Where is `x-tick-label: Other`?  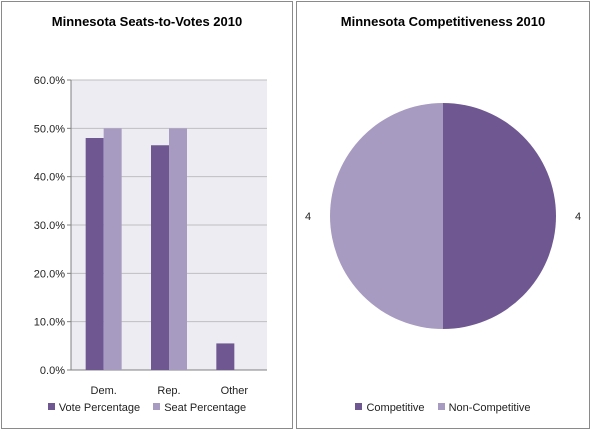 x-tick-label: Other is located at coordinates (235, 391).